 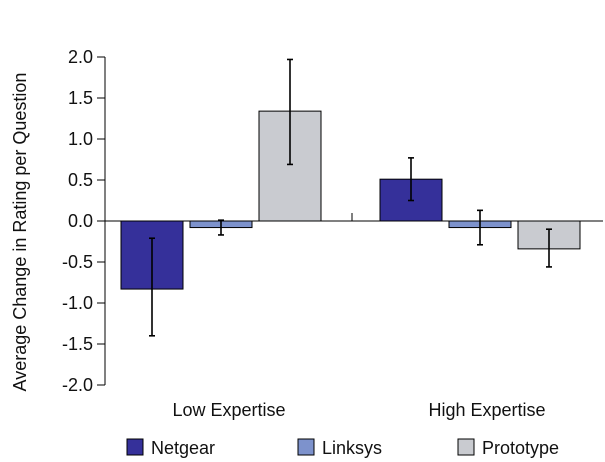 What do you see at coordinates (77, 344) in the screenshot?
I see `y-tick-label: -1.5` at bounding box center [77, 344].